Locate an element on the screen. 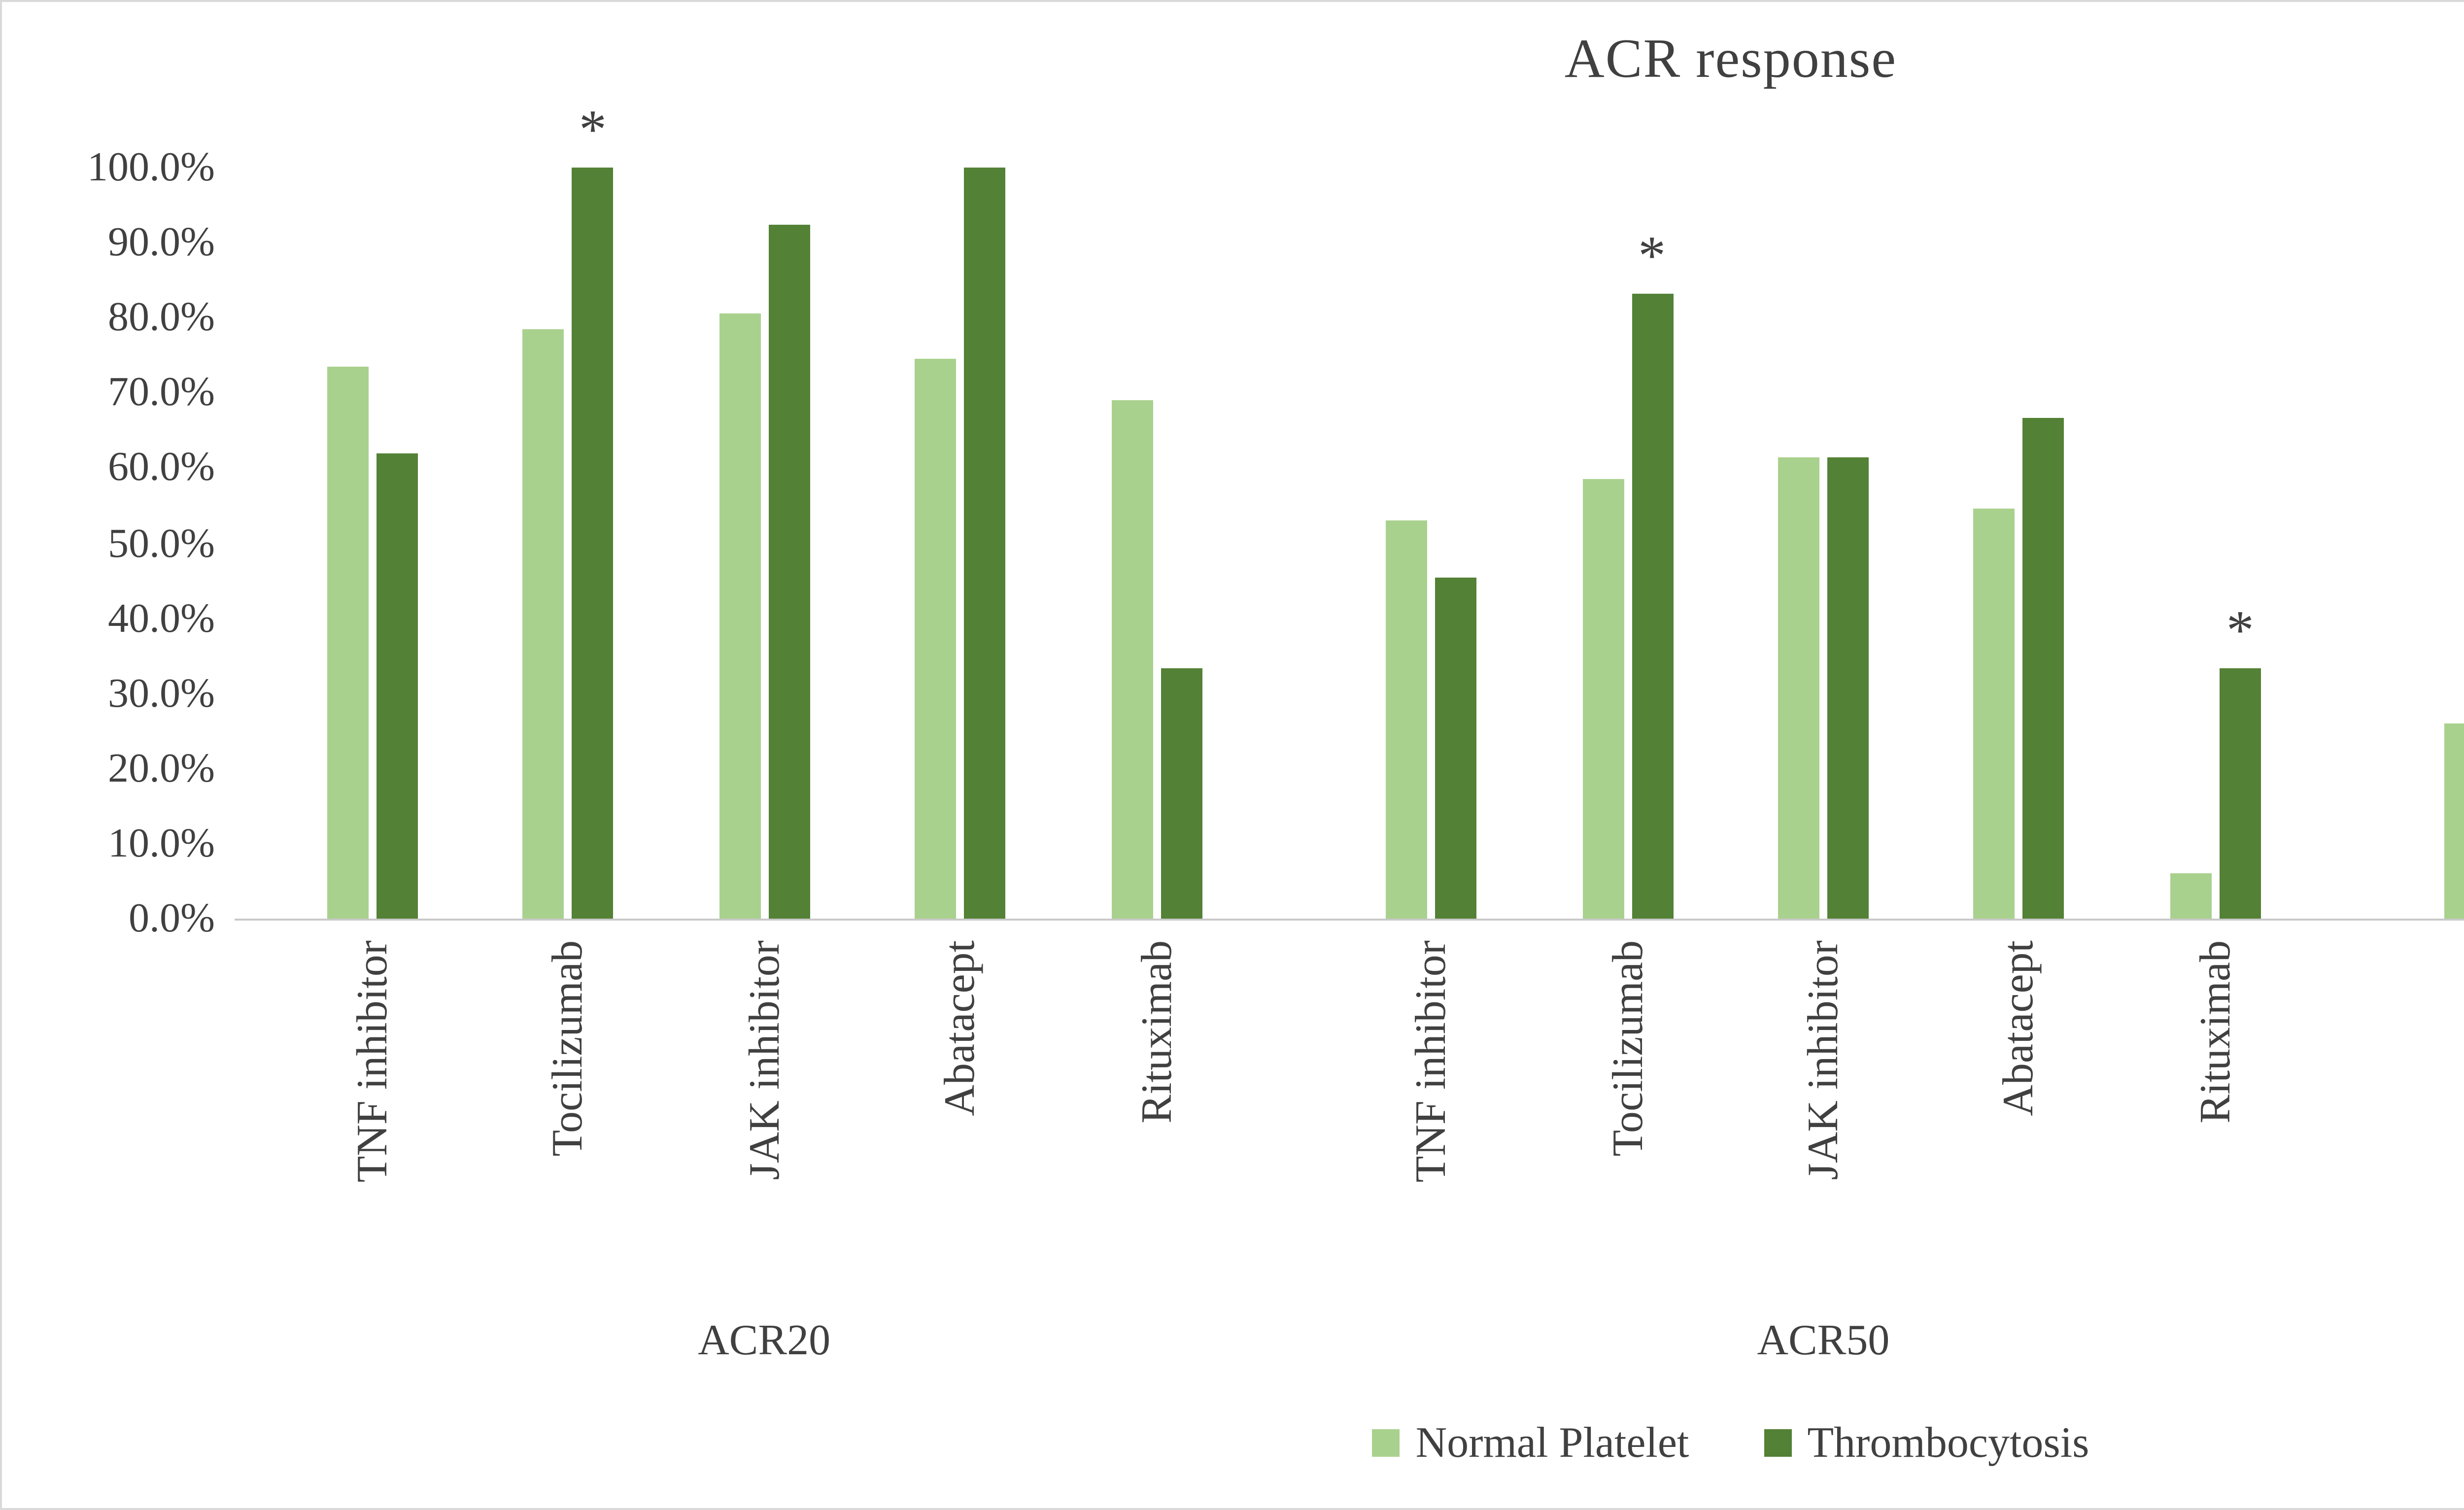 Image resolution: width=2464 pixels, height=1510 pixels. legend-item: Normal Platelet is located at coordinates (1530, 1443).